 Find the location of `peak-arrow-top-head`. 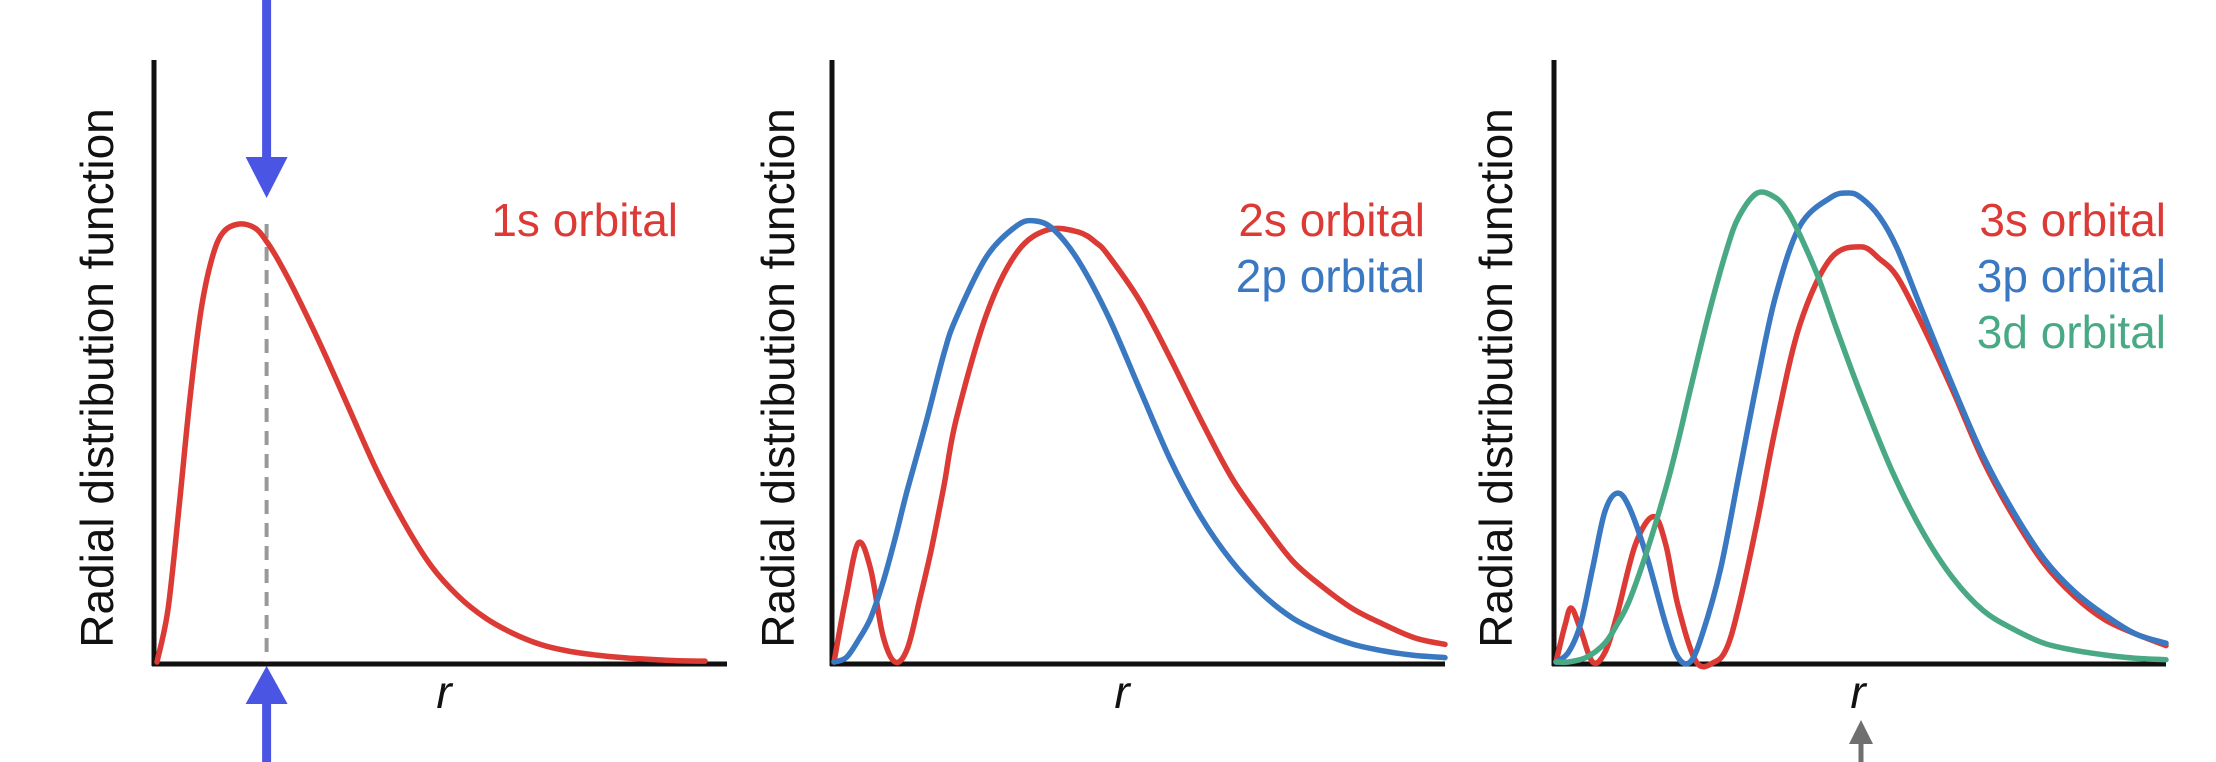

peak-arrow-top-head is located at coordinates (266, 177).